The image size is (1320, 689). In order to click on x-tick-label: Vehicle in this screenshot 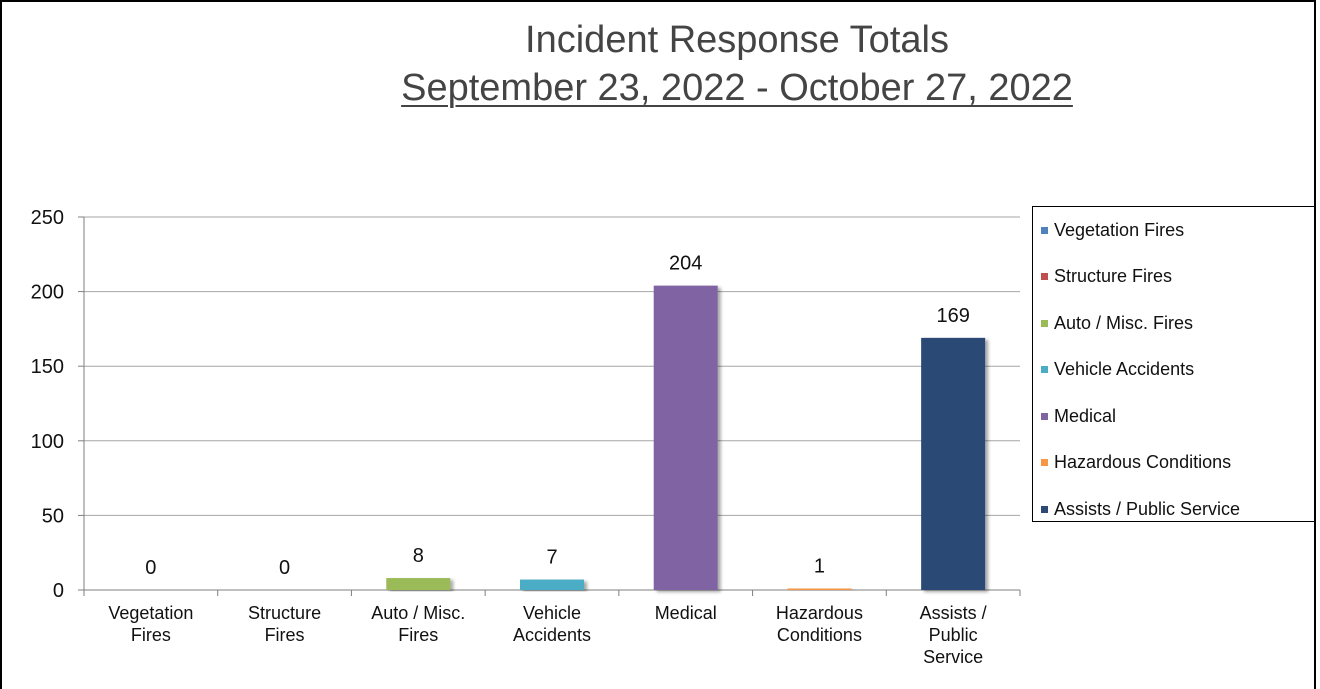, I will do `click(552, 613)`.